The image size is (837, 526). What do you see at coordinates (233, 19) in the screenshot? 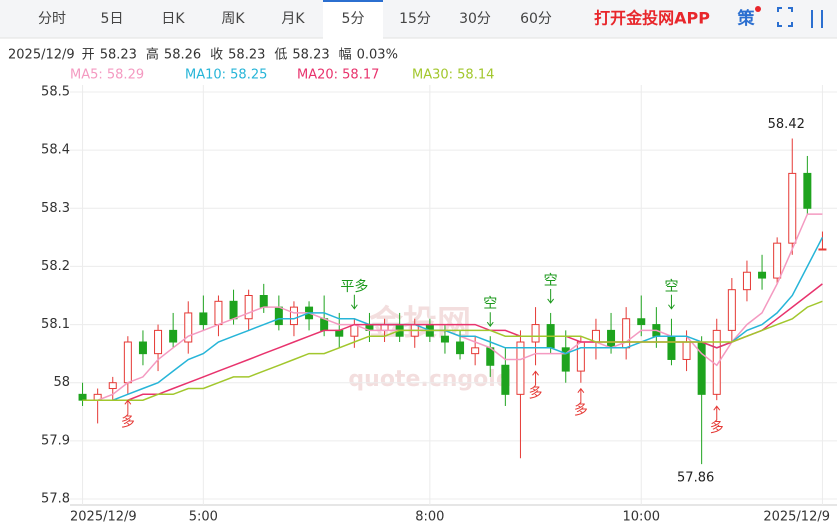
I see `tab: 周K` at bounding box center [233, 19].